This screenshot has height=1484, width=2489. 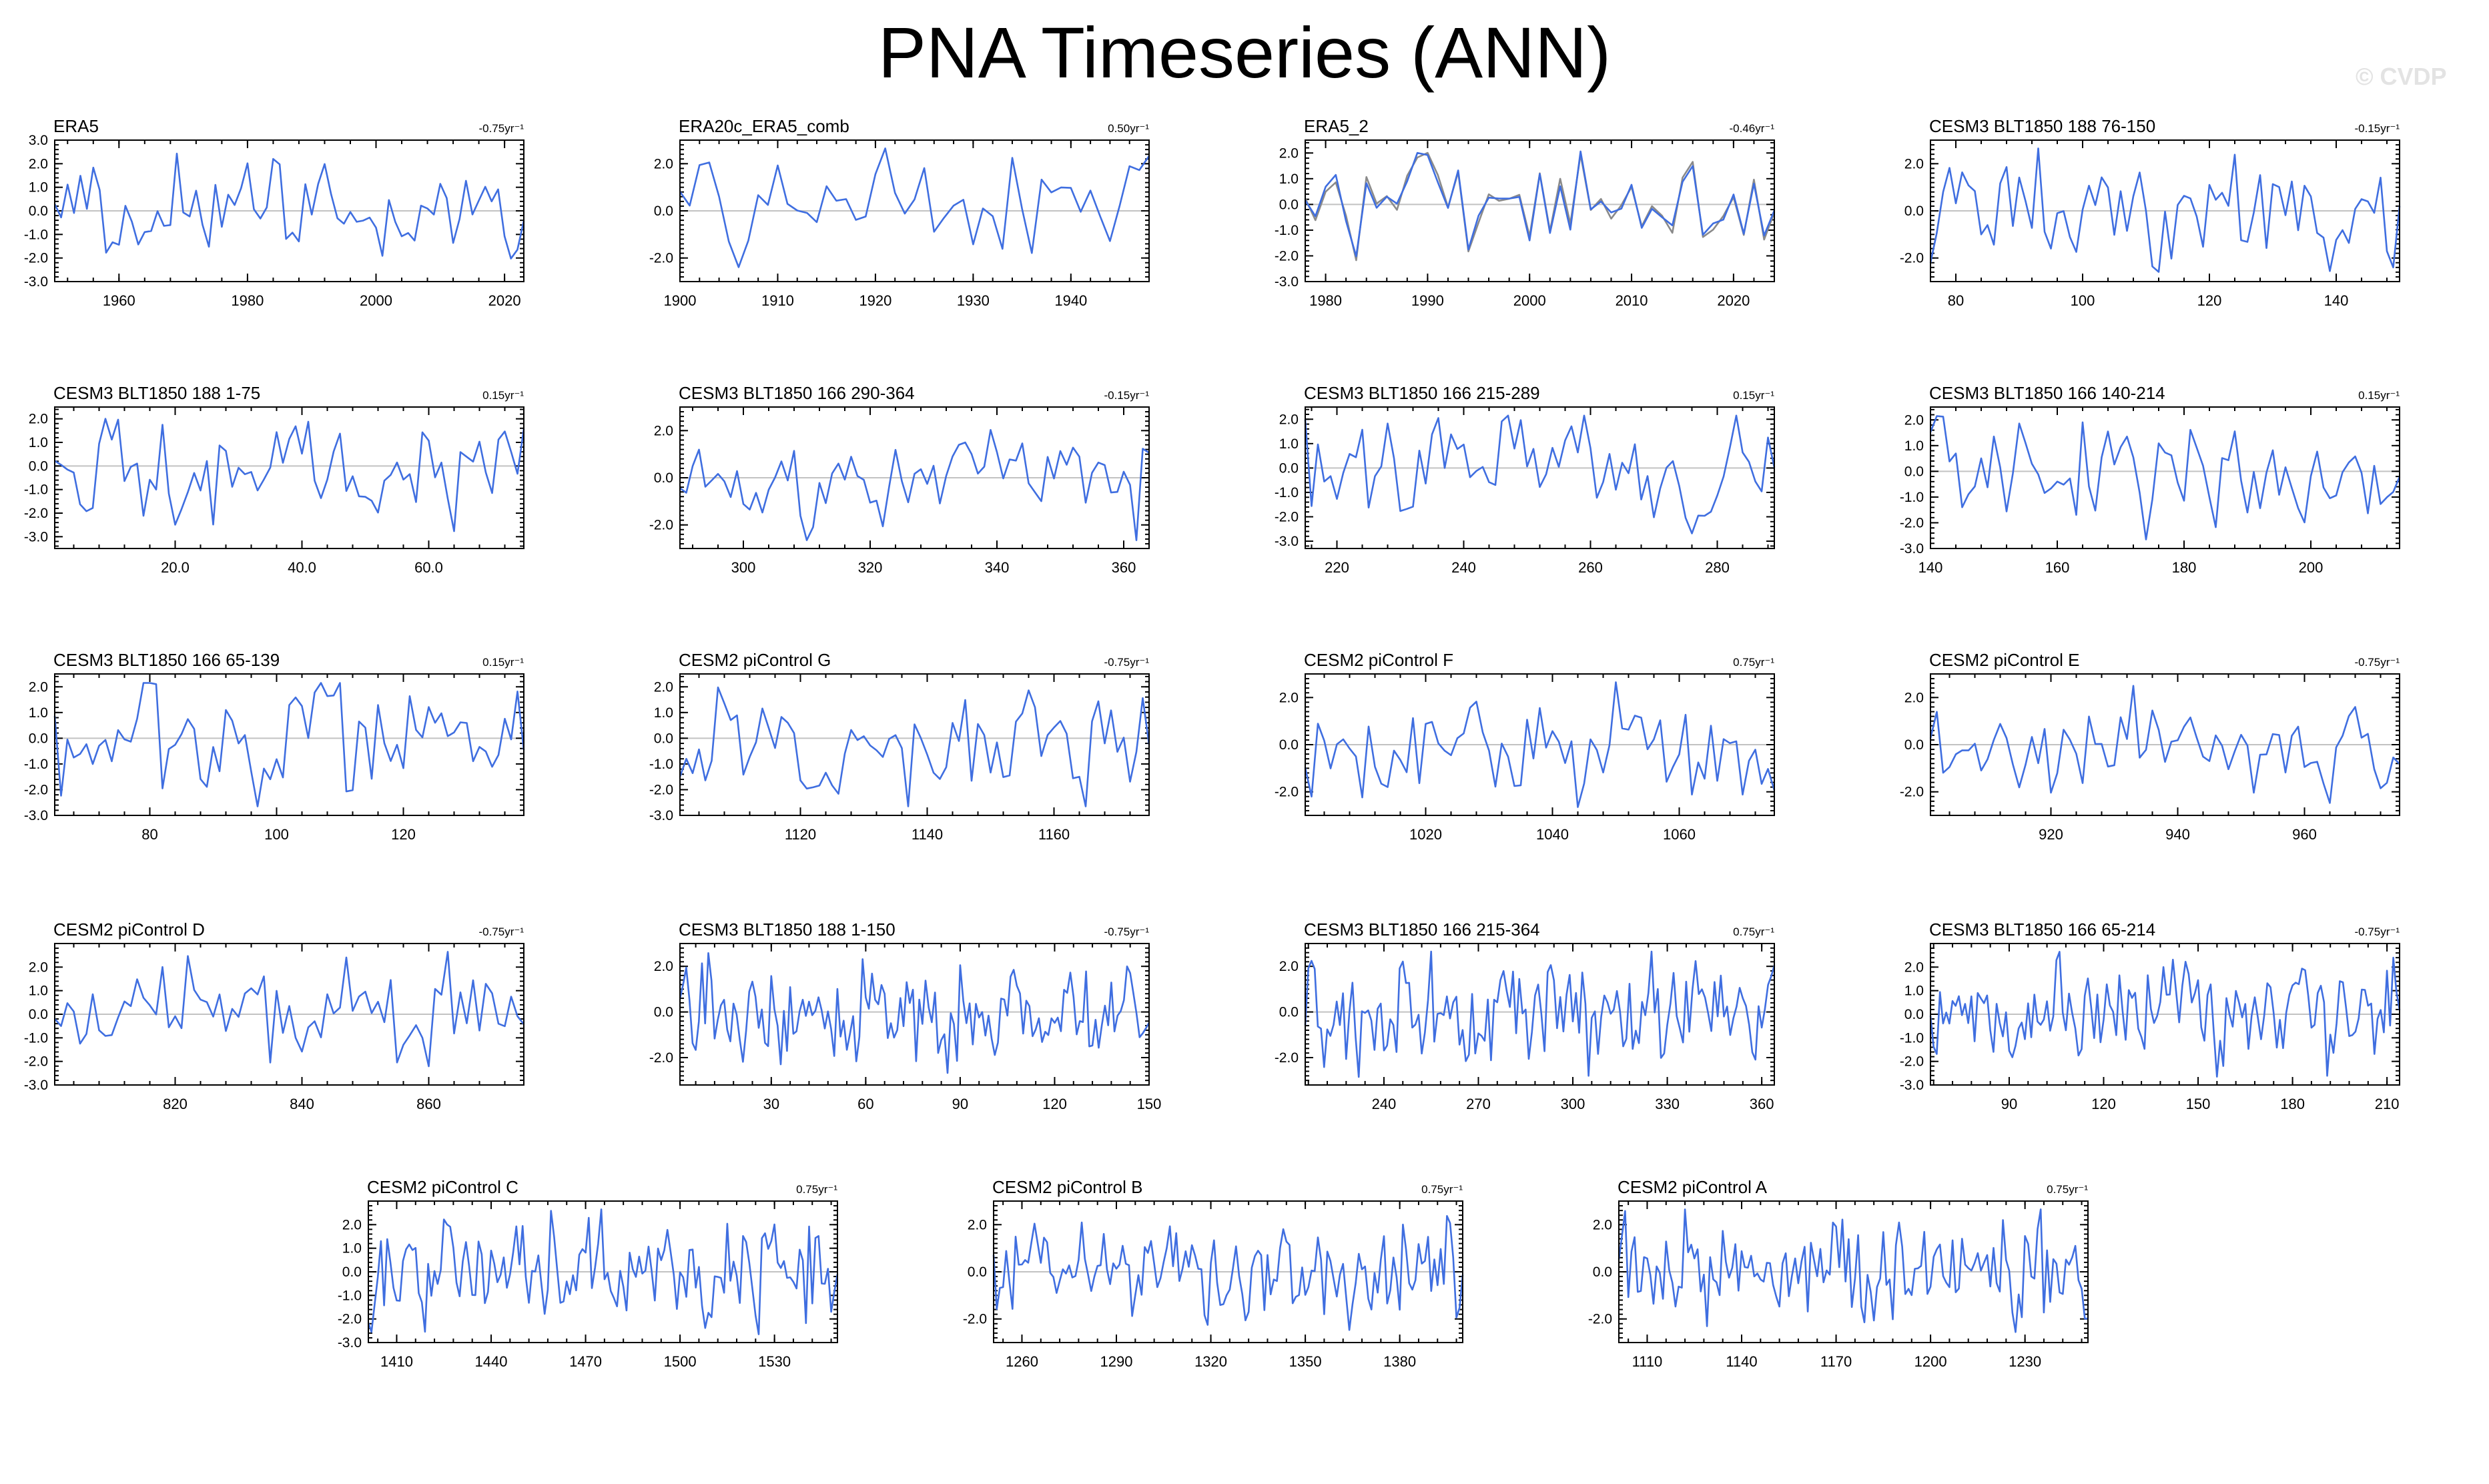 What do you see at coordinates (175, 567) in the screenshot?
I see `x-tick-label: 20.0` at bounding box center [175, 567].